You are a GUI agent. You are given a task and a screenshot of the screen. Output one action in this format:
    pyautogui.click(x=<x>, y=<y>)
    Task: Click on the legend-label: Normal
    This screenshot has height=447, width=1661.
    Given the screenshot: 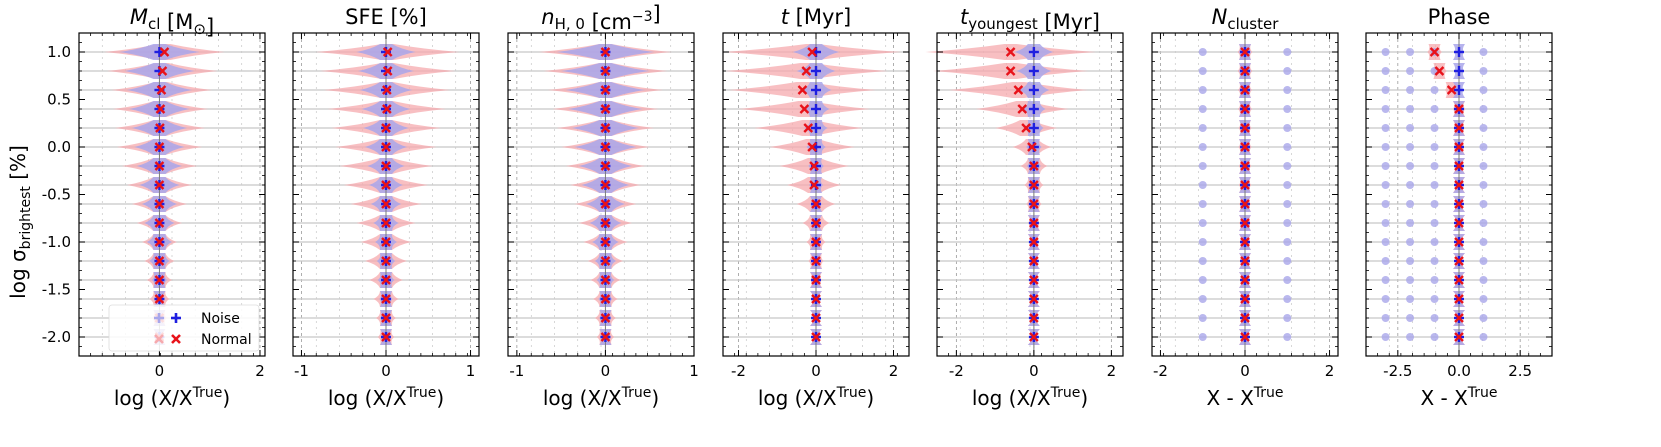 What is the action you would take?
    pyautogui.click(x=226, y=340)
    